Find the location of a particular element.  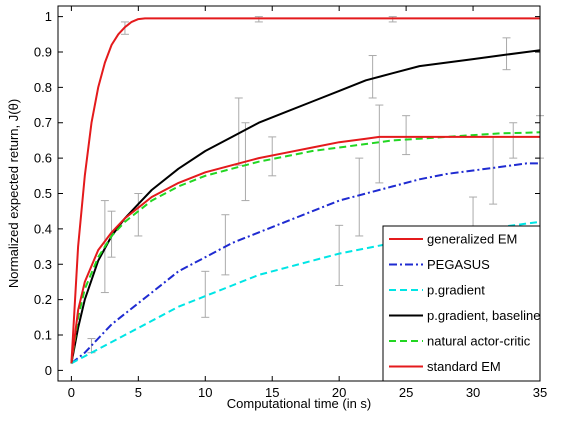

y-tick-label: 0.3 is located at coordinates (43, 264).